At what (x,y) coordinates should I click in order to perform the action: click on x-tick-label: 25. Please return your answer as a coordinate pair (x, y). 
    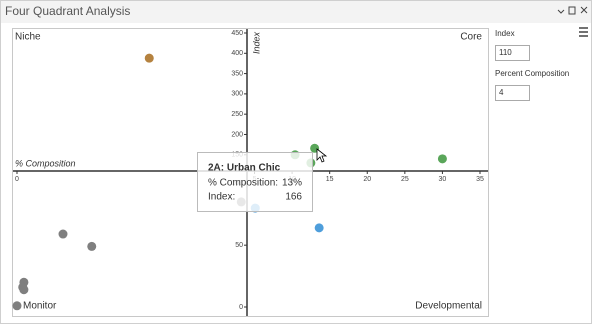
    Looking at the image, I should click on (405, 179).